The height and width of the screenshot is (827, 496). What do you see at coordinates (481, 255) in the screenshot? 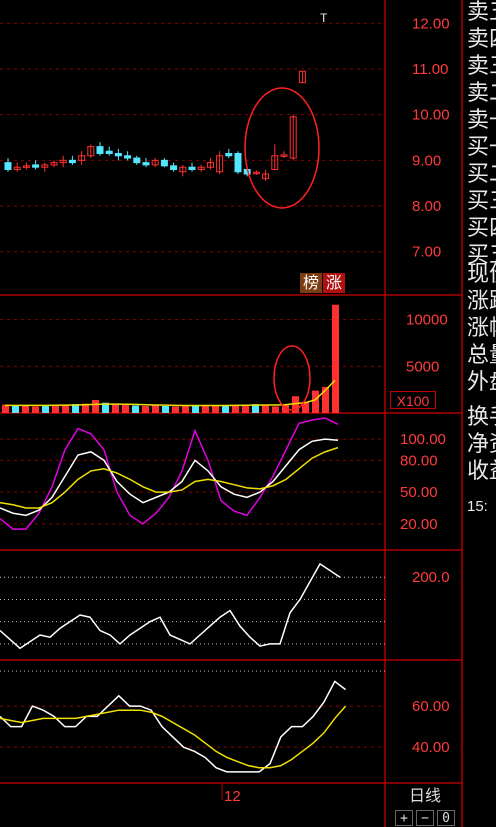
I see `side-panel-row: 买五` at bounding box center [481, 255].